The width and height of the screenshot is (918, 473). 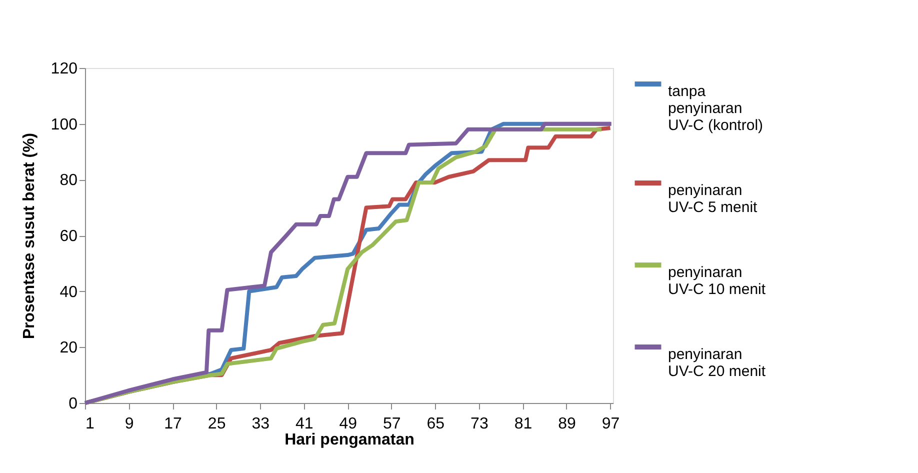 What do you see at coordinates (716, 108) in the screenshot?
I see `legend-label: tanpa penyinaran UV-C (kontrol)` at bounding box center [716, 108].